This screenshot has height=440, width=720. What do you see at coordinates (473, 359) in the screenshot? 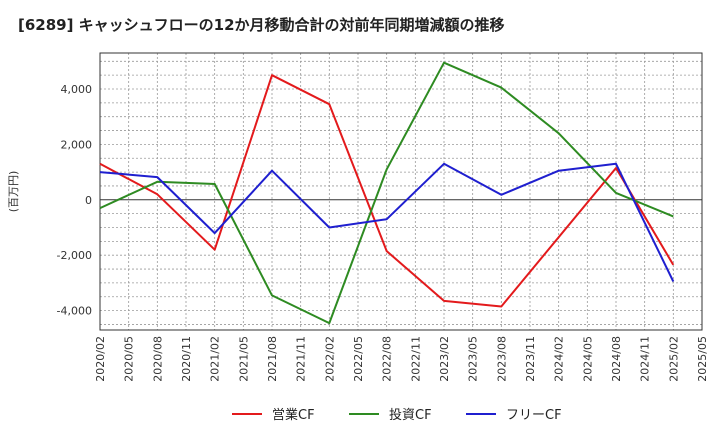
I see `x-tick-label: 2023/05` at bounding box center [473, 359].